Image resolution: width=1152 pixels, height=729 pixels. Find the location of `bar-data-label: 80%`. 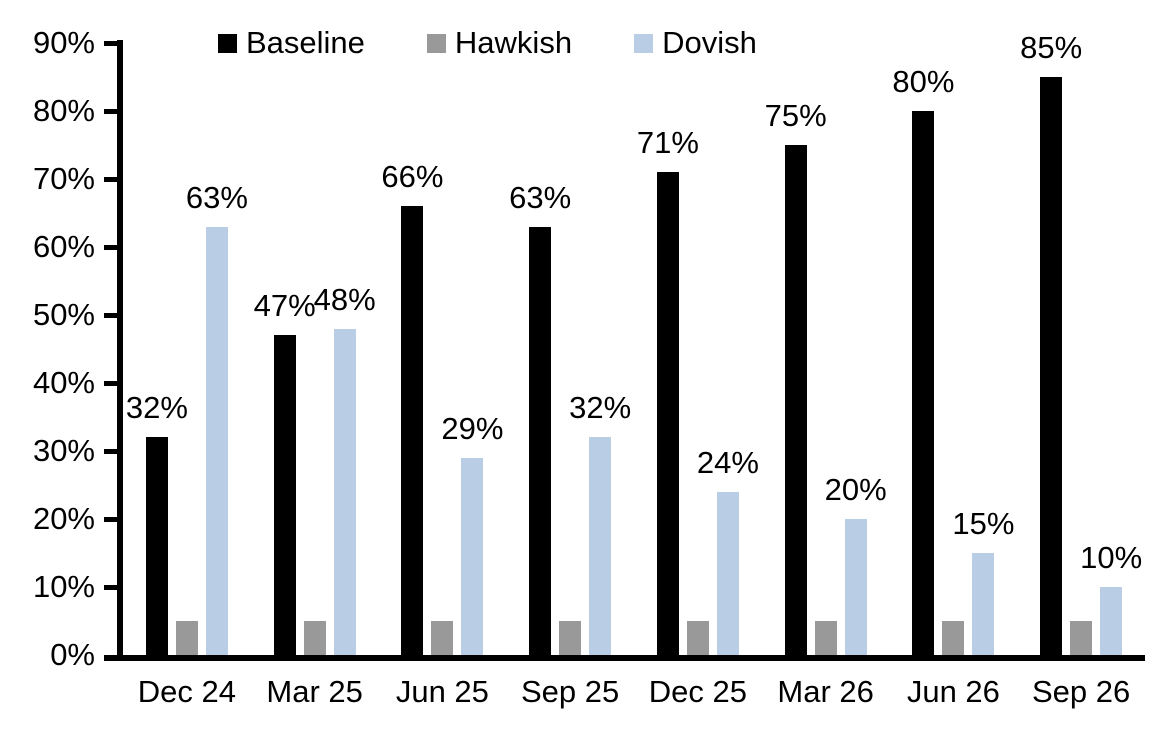

bar-data-label: 80% is located at coordinates (923, 81).